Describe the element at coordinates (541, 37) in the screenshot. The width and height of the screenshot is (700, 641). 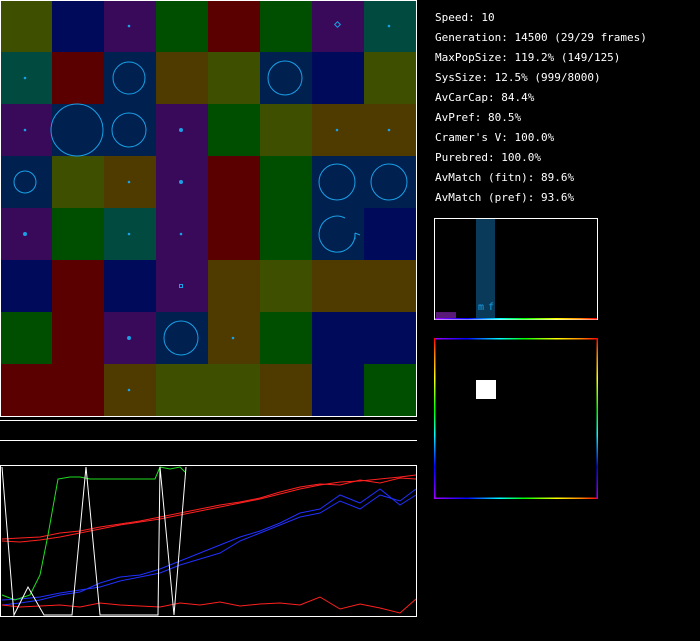
I see `stat-generation: Generation: 14500 (29/29 frames)` at that location.